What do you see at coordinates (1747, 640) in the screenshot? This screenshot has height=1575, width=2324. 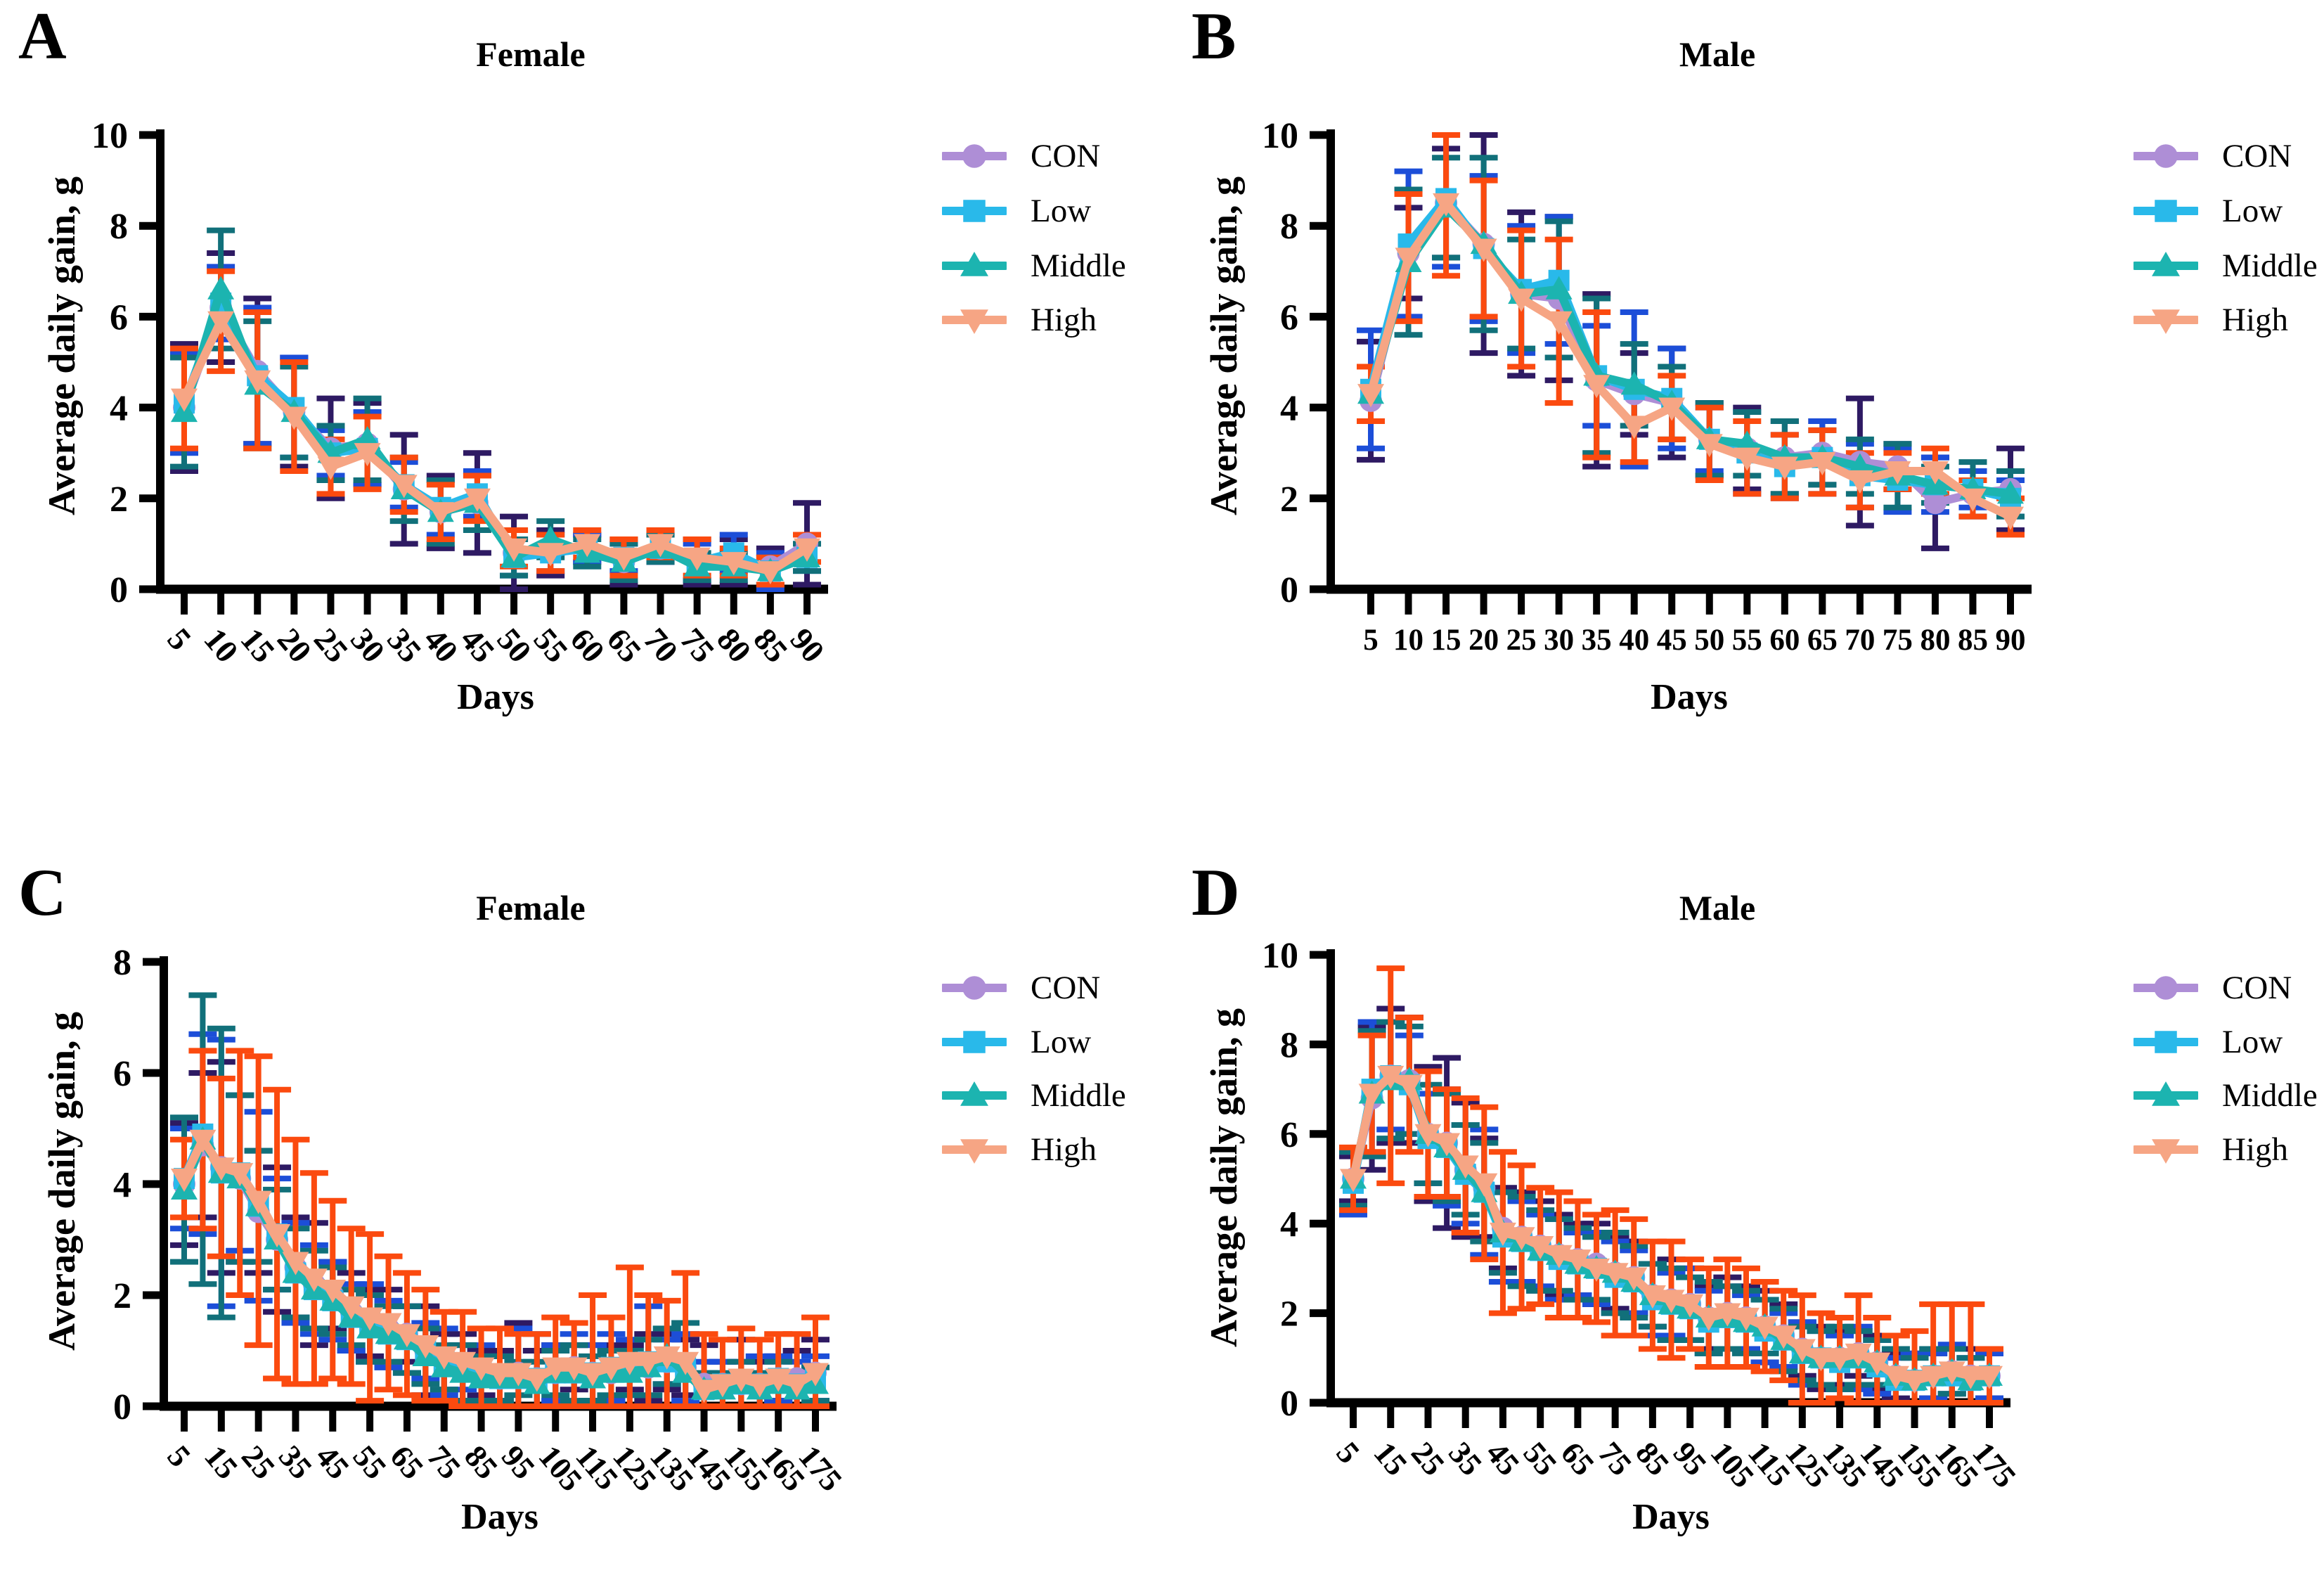 I see `x-tick-label: 55` at bounding box center [1747, 640].